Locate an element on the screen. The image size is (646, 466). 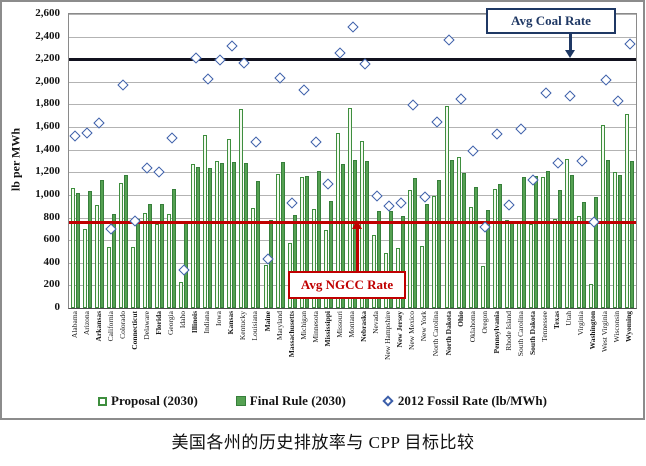
y-axis-title: lb per MWh is located at coordinates (15, 159).